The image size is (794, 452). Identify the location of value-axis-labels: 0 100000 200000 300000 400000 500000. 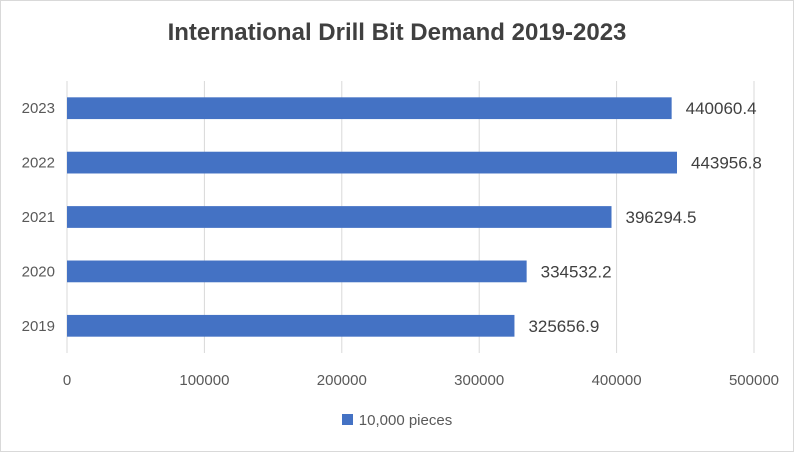
(421, 380).